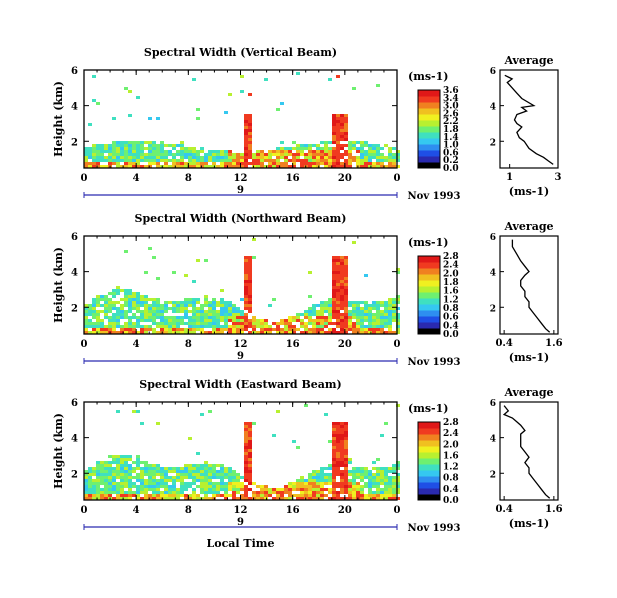 This screenshot has width=617, height=598. What do you see at coordinates (428, 408) in the screenshot?
I see `colorbar-unit: (ms-1)` at bounding box center [428, 408].